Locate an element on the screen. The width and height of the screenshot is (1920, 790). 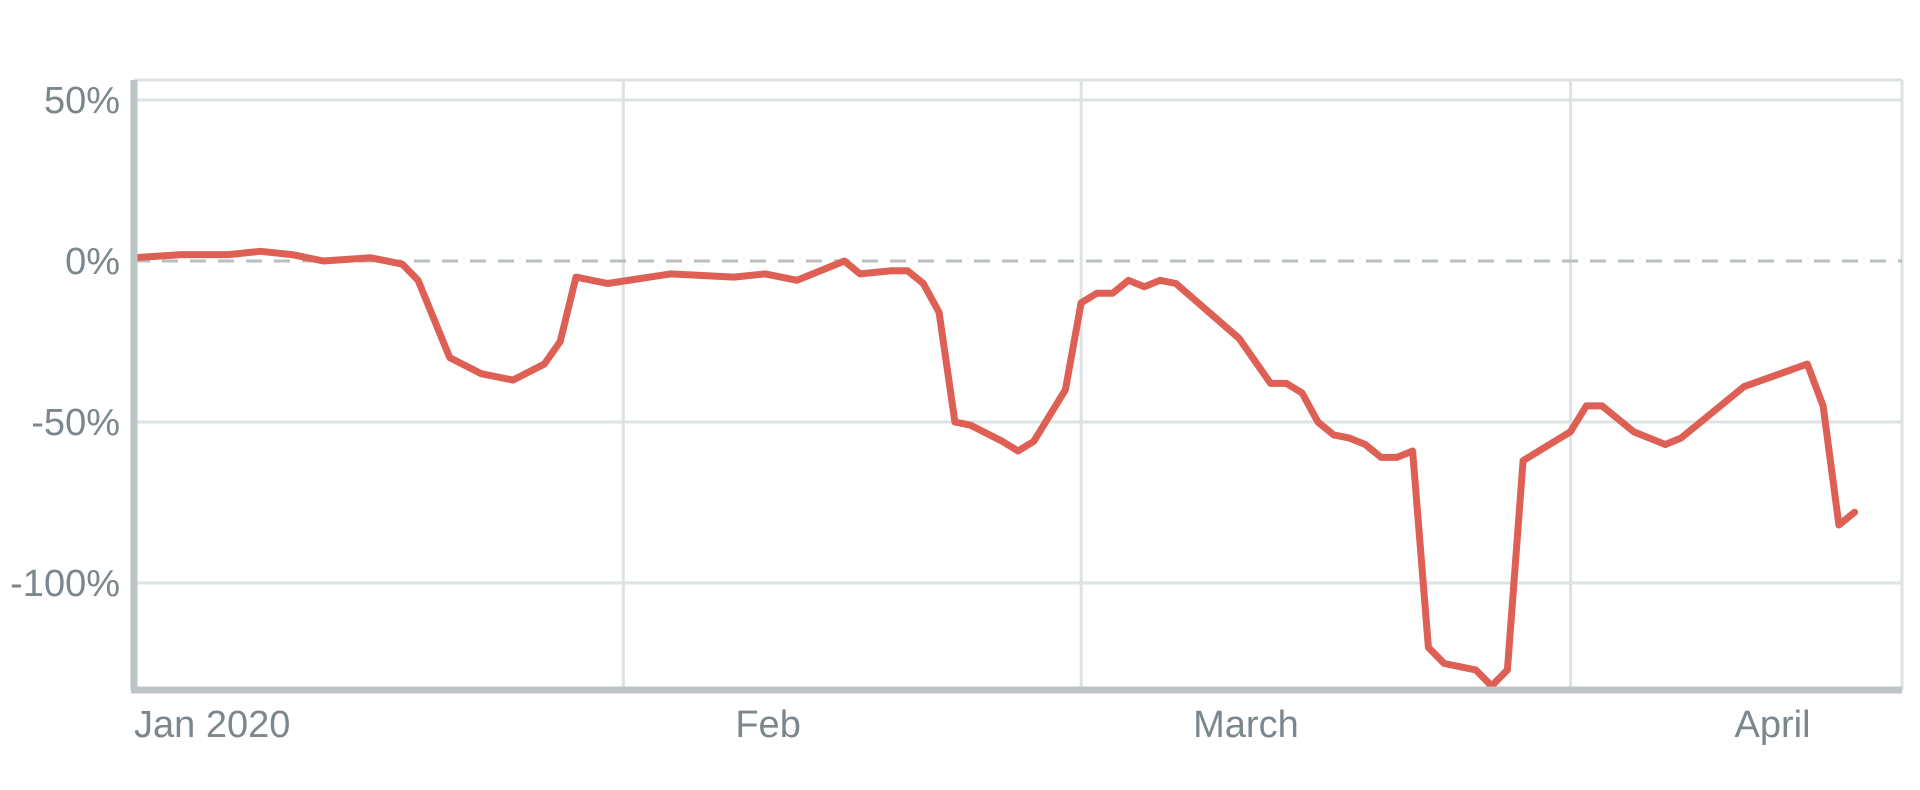
y-tick-label: -100% is located at coordinates (65, 584).